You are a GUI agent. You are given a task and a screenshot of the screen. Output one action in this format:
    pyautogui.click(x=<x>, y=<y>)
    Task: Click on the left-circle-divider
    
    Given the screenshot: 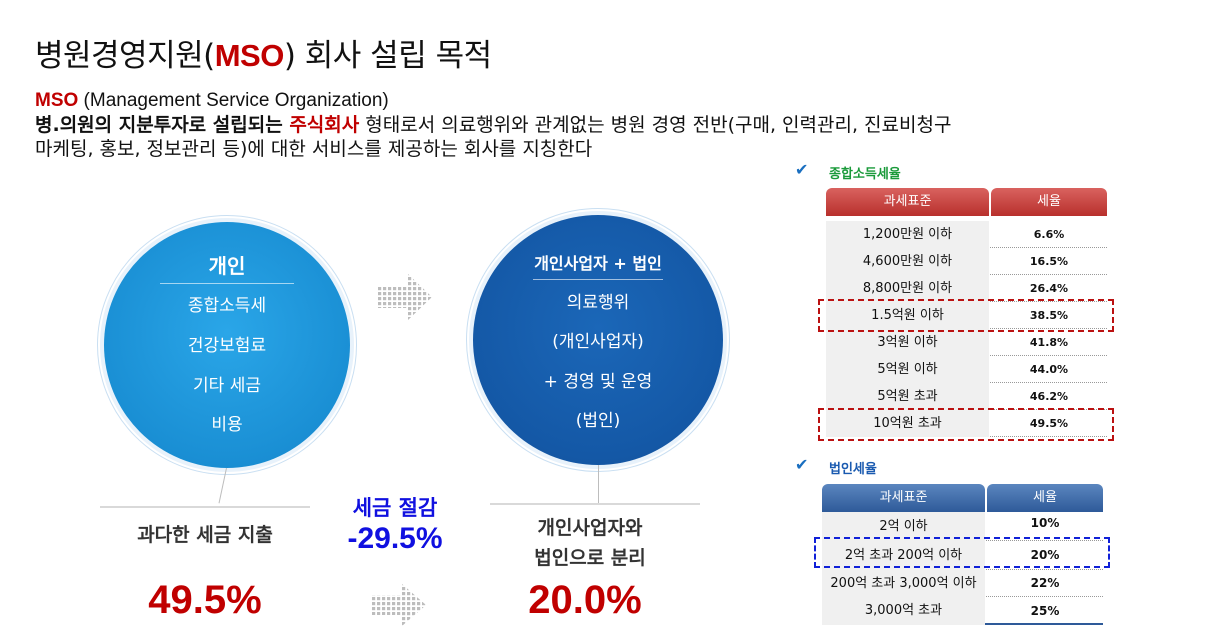 What is the action you would take?
    pyautogui.click(x=227, y=283)
    